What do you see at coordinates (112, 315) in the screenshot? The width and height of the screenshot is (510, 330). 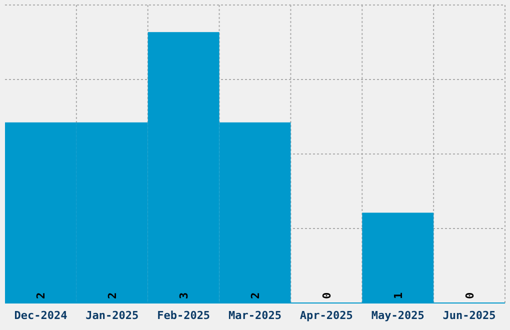 I see `x-tick-label: Jan-2025` at bounding box center [112, 315].